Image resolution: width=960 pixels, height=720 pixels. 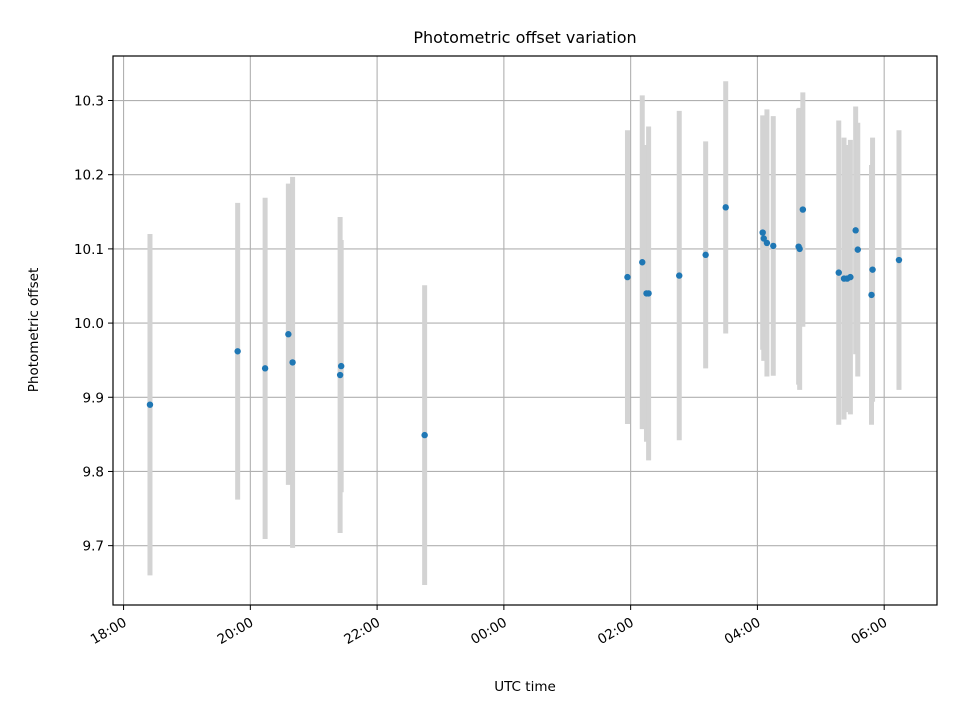 I want to click on y-tick-label: 9.7, so click(x=93, y=547).